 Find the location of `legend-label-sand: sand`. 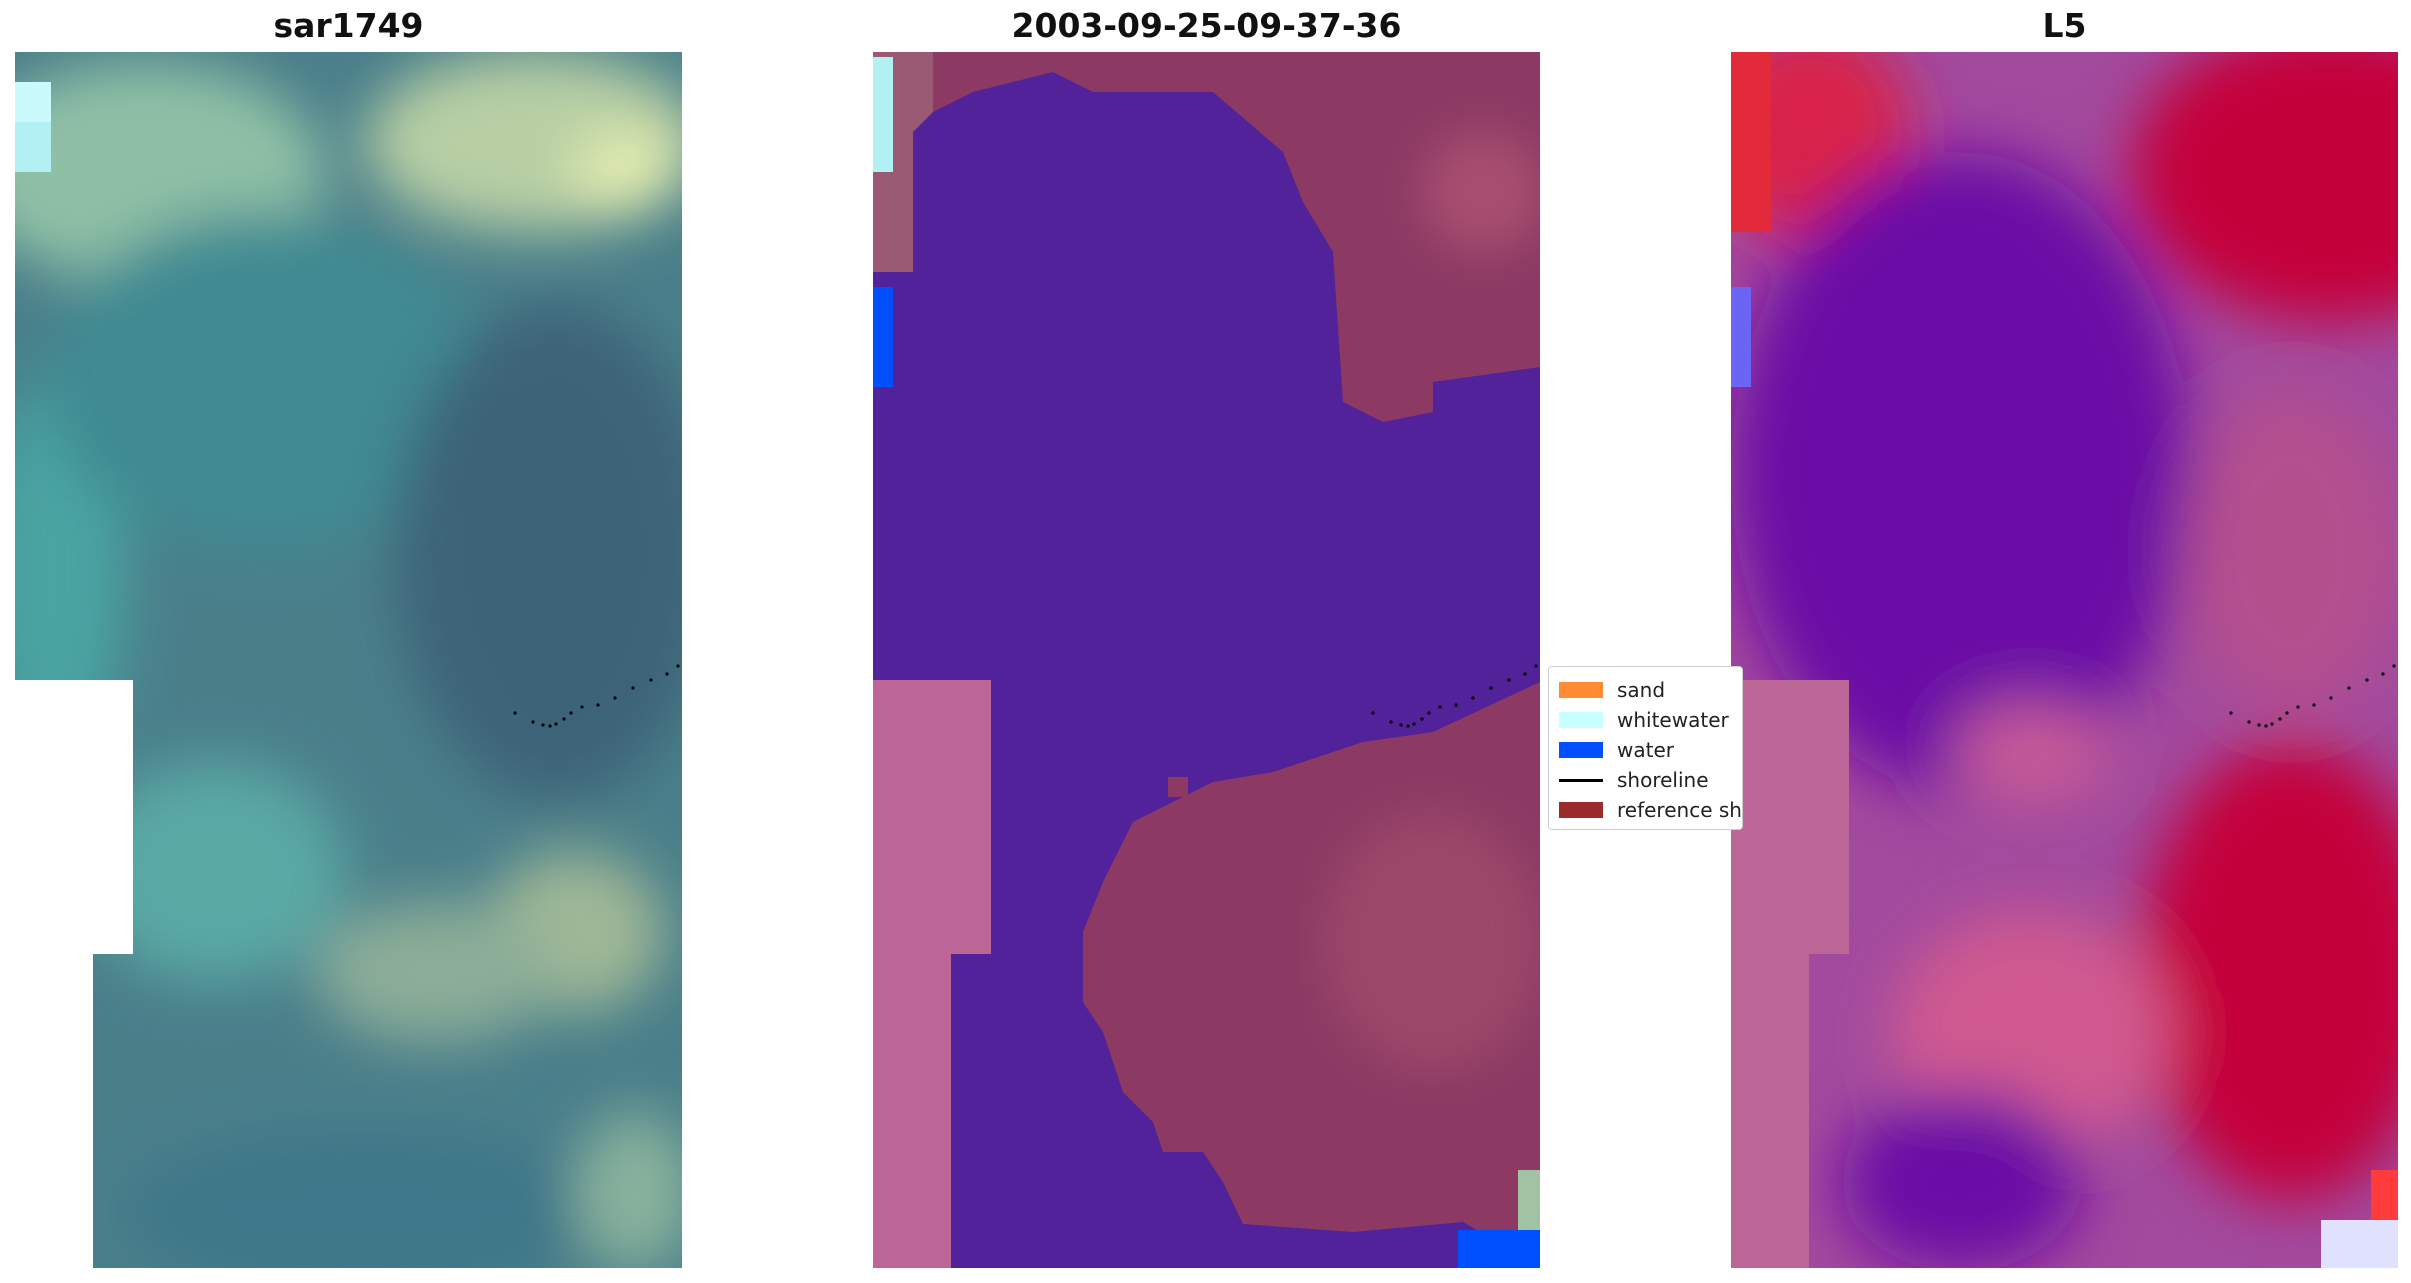

legend-label-sand: sand is located at coordinates (1641, 690).